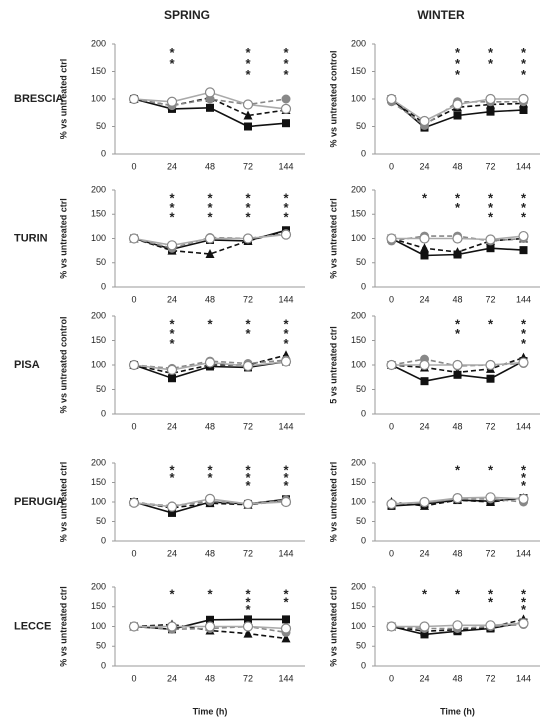 This screenshot has height=728, width=550. Describe the element at coordinates (39, 99) in the screenshot. I see `row-label: BRESCIA` at that location.